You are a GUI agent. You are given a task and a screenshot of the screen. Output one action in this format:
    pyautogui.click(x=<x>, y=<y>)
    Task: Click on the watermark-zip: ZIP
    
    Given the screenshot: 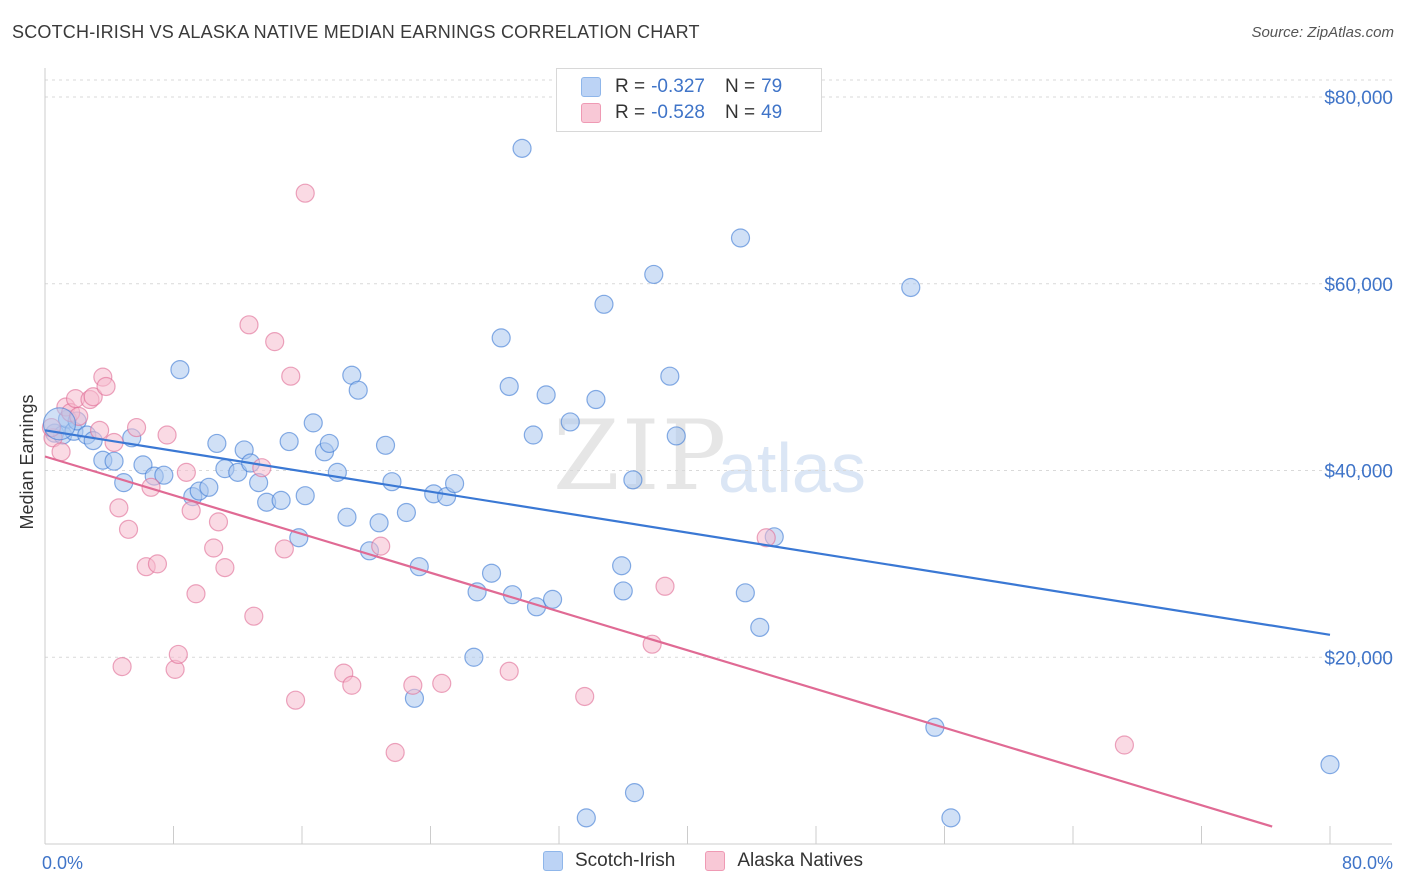 What is the action you would take?
    pyautogui.click(x=641, y=456)
    